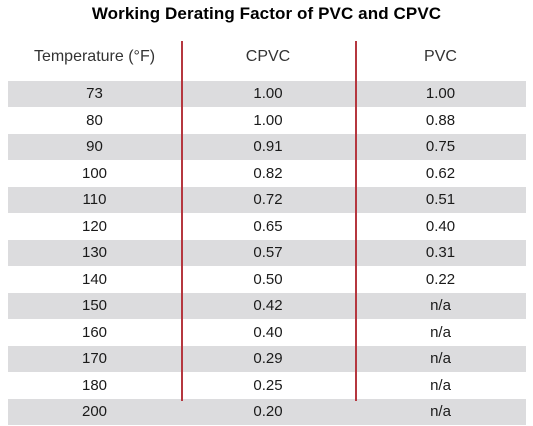 This screenshot has height=426, width=533. What do you see at coordinates (440, 147) in the screenshot?
I see `cell-pvc: 0.75` at bounding box center [440, 147].